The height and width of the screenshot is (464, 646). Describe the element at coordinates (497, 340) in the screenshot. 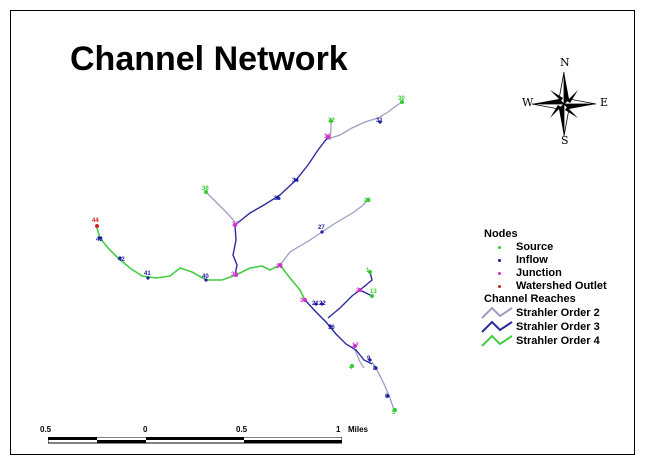

I see `reach-order4-icon` at that location.